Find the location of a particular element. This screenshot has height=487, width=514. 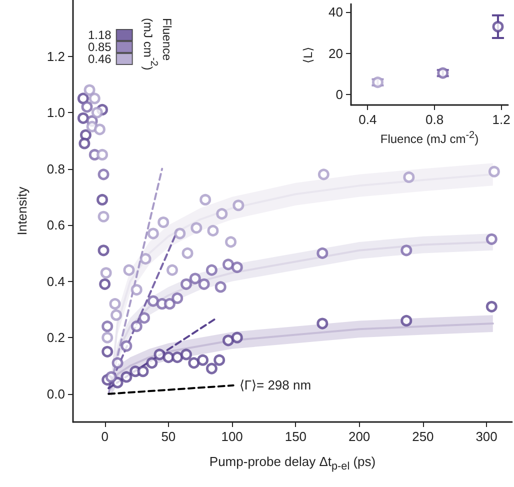

y-tick-label: 0.6 is located at coordinates (55, 225).